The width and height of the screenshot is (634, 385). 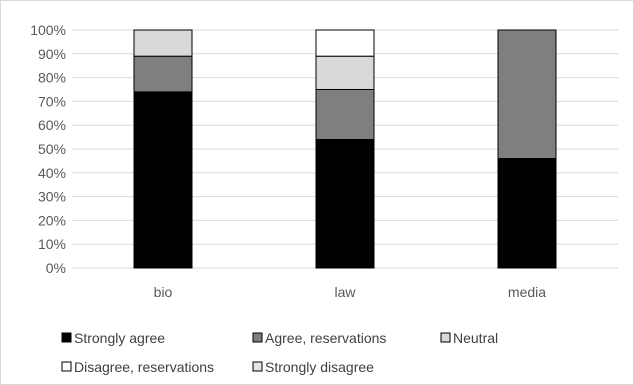 What do you see at coordinates (163, 292) in the screenshot?
I see `x-category-label: bio` at bounding box center [163, 292].